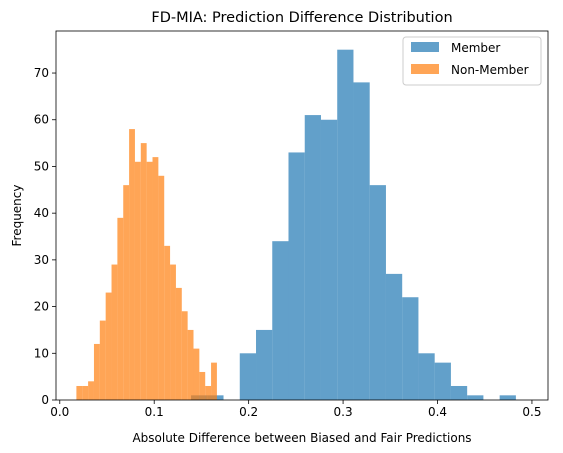  What do you see at coordinates (41, 166) in the screenshot?
I see `y-tick-label: 50` at bounding box center [41, 166].